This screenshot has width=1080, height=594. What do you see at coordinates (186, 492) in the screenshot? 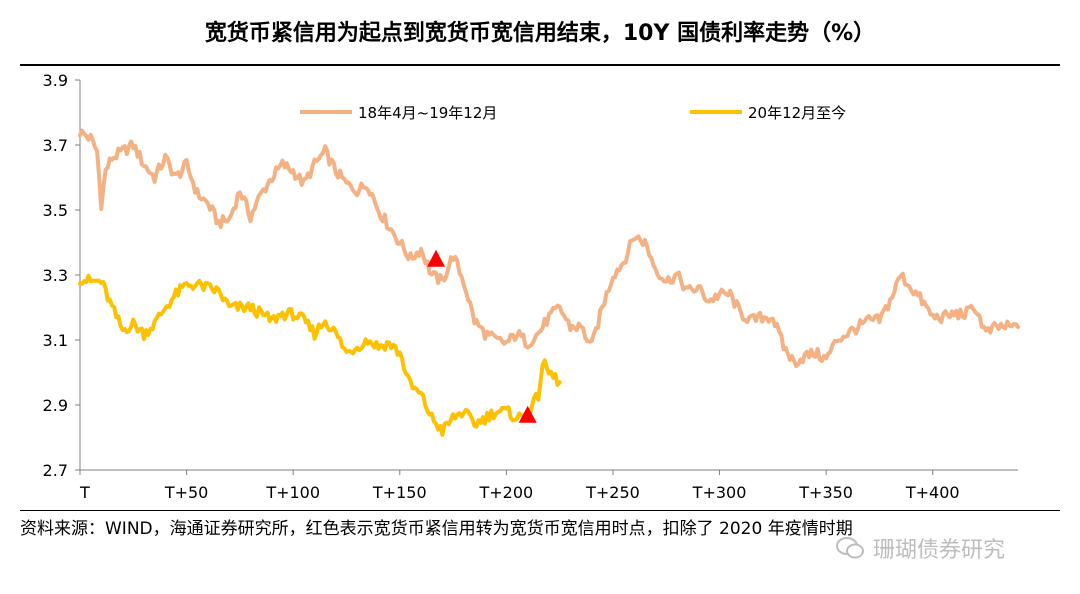
I see `x-tick-label: T+50` at bounding box center [186, 492].